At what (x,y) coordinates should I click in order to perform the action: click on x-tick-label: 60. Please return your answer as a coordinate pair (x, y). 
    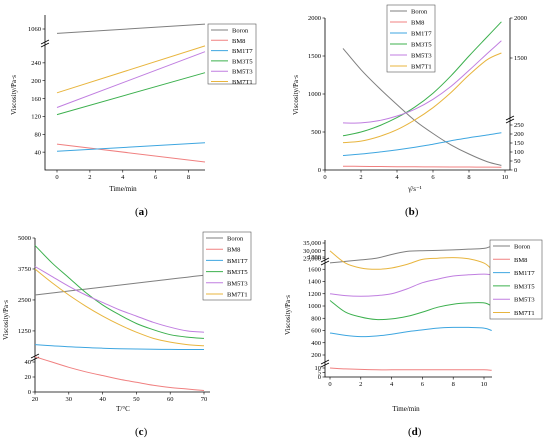
    Looking at the image, I should click on (170, 399).